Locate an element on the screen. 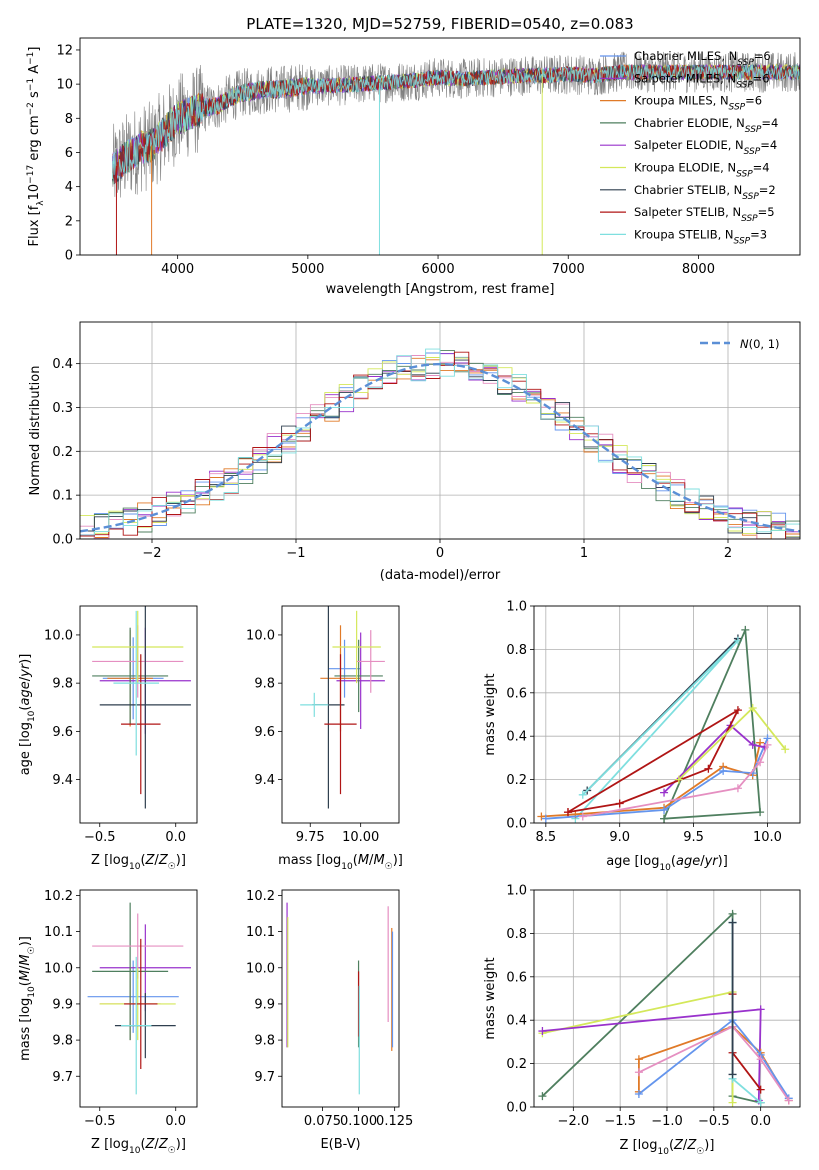 The image size is (819, 1170). x-tick-label: −2.0 is located at coordinates (574, 1121).